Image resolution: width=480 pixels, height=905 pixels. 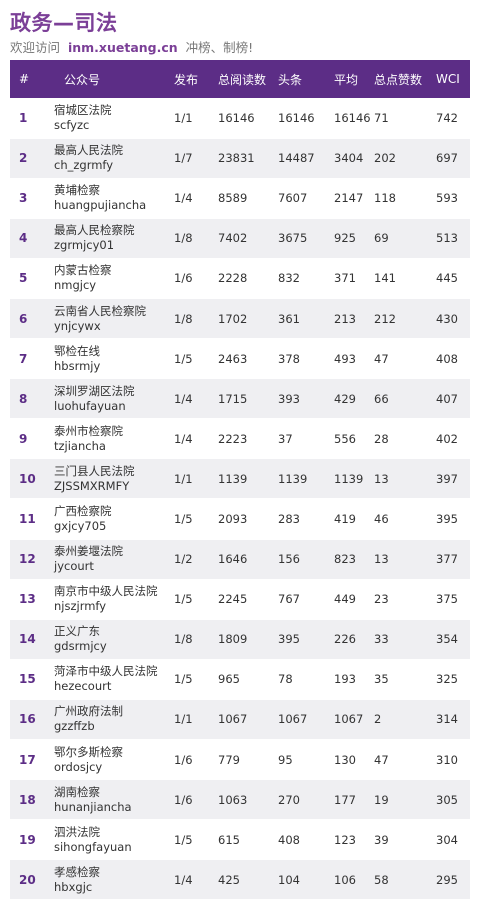 I want to click on publish-cell: 1/5, so click(x=192, y=679).